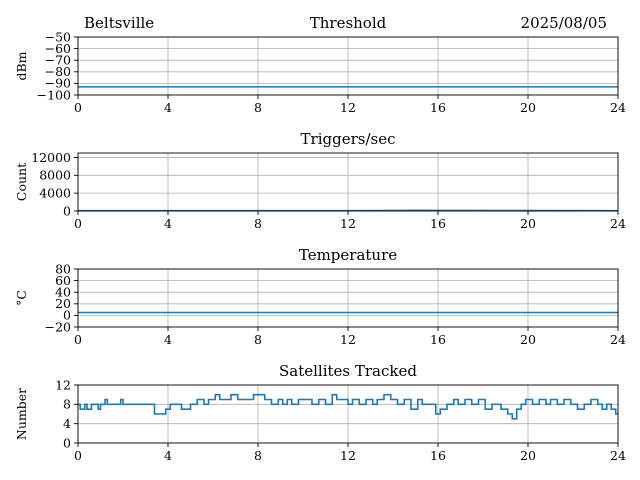 Image resolution: width=640 pixels, height=480 pixels. I want to click on y-axis-label: dBm, so click(21, 65).